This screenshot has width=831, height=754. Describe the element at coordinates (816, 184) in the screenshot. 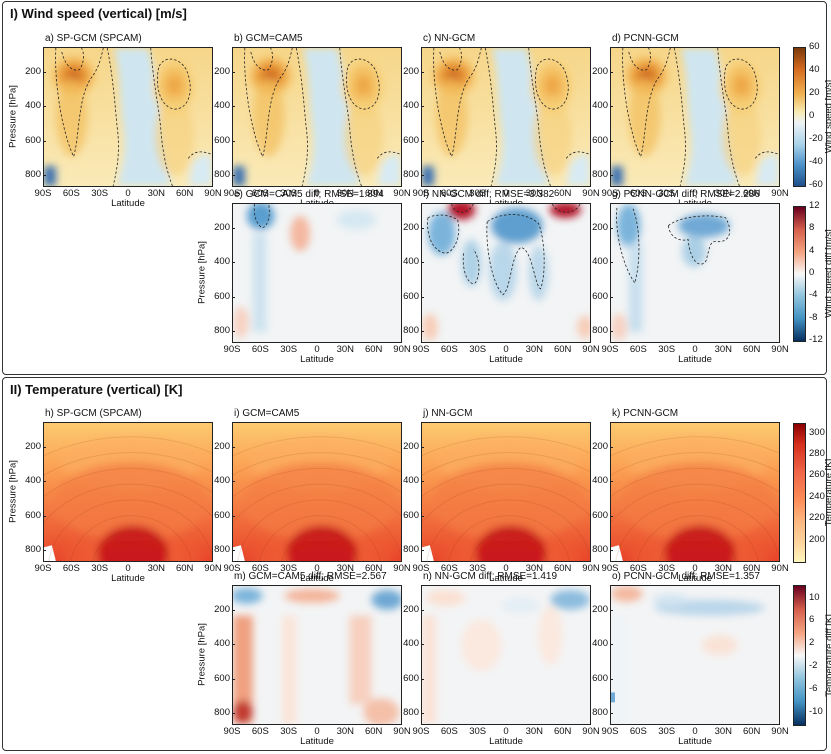

I see `colorbar-tick-label: -60` at that location.